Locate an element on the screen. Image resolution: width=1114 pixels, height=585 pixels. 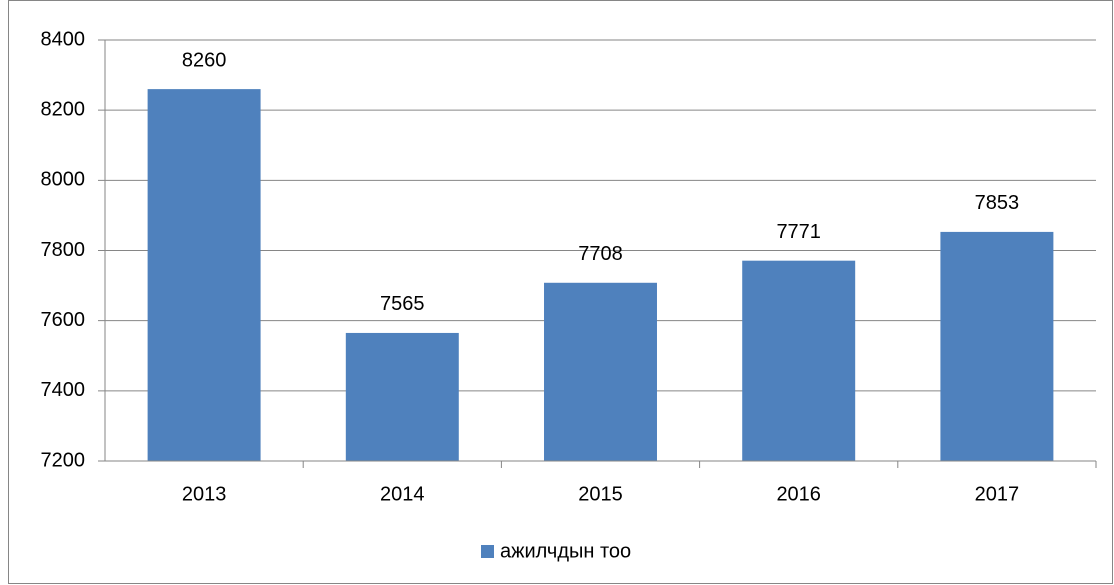
x-tick-label: 2014 is located at coordinates (402, 494).